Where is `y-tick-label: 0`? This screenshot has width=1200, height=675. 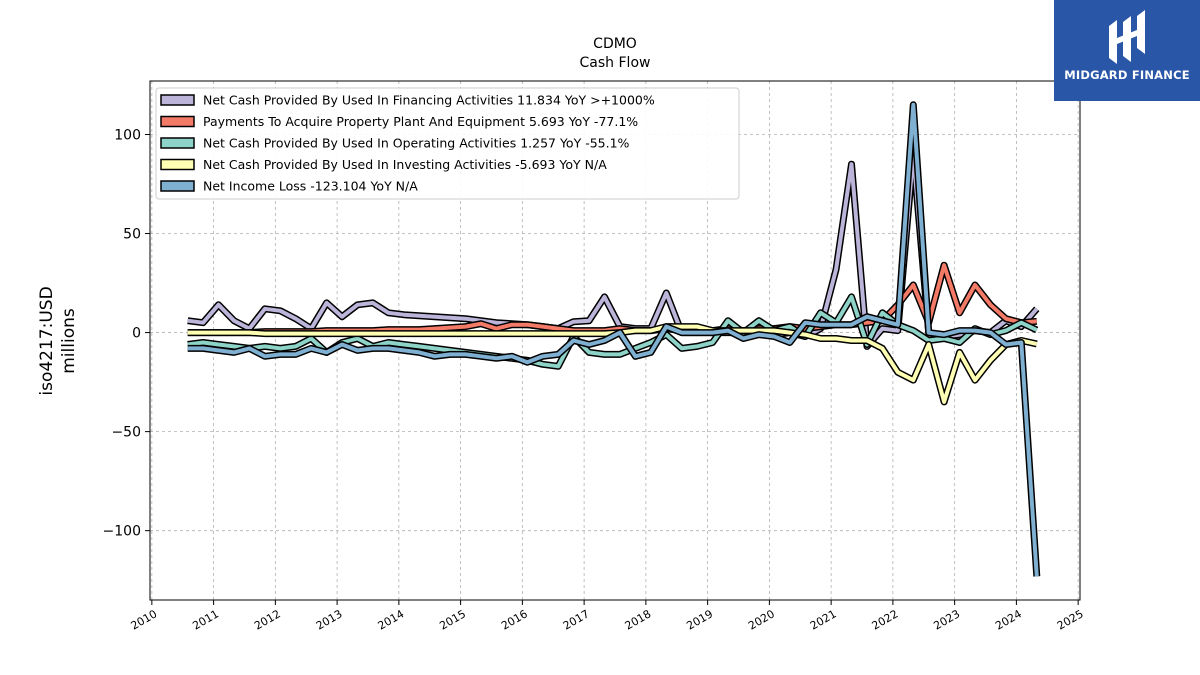
y-tick-label: 0 is located at coordinates (136, 334).